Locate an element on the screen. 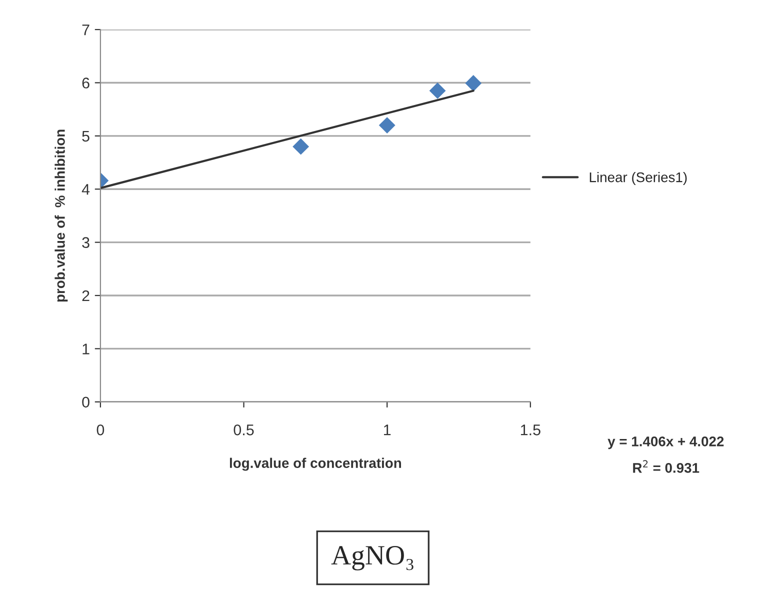 The height and width of the screenshot is (591, 761). y-tick-label: 6 is located at coordinates (86, 83).